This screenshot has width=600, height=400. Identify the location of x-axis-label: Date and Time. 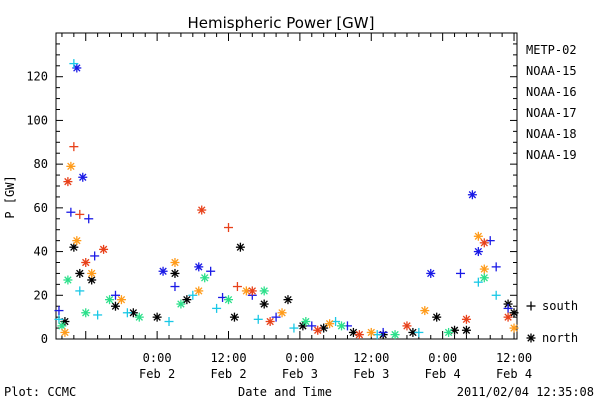
(285, 392).